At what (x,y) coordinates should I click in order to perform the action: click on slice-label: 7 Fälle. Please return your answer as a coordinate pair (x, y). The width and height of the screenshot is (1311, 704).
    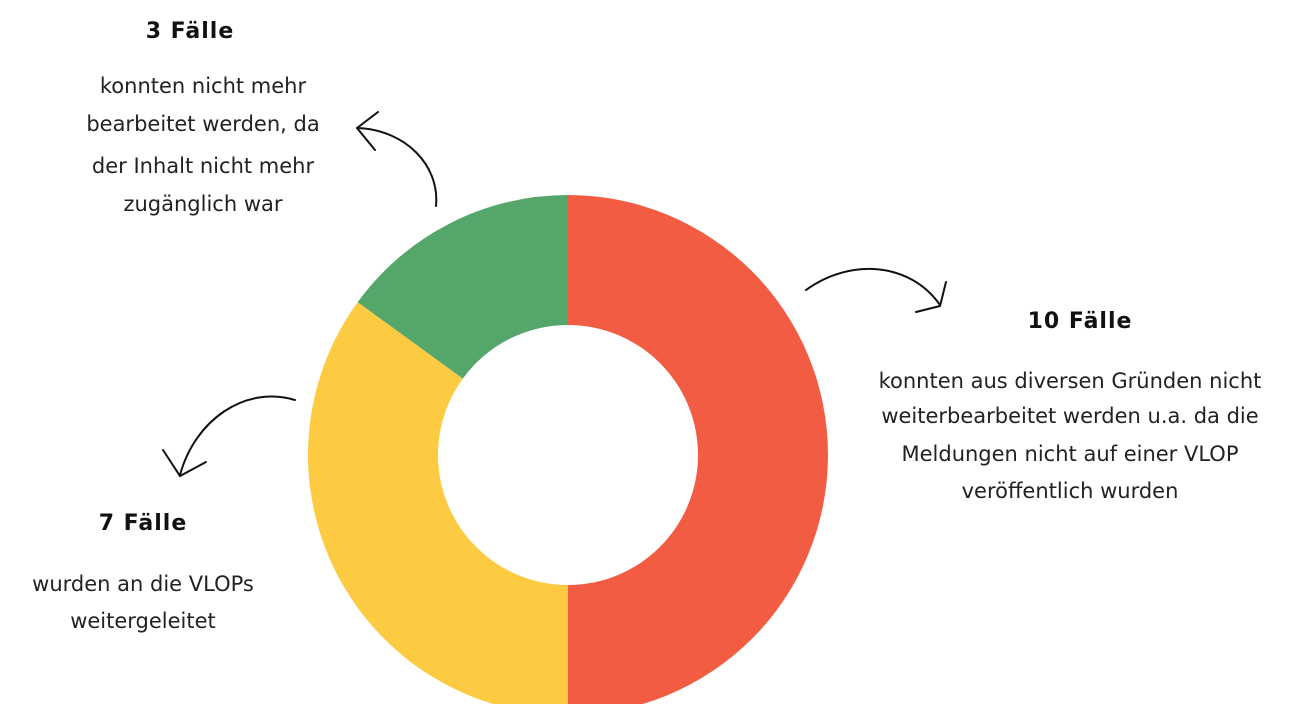
    Looking at the image, I should click on (143, 523).